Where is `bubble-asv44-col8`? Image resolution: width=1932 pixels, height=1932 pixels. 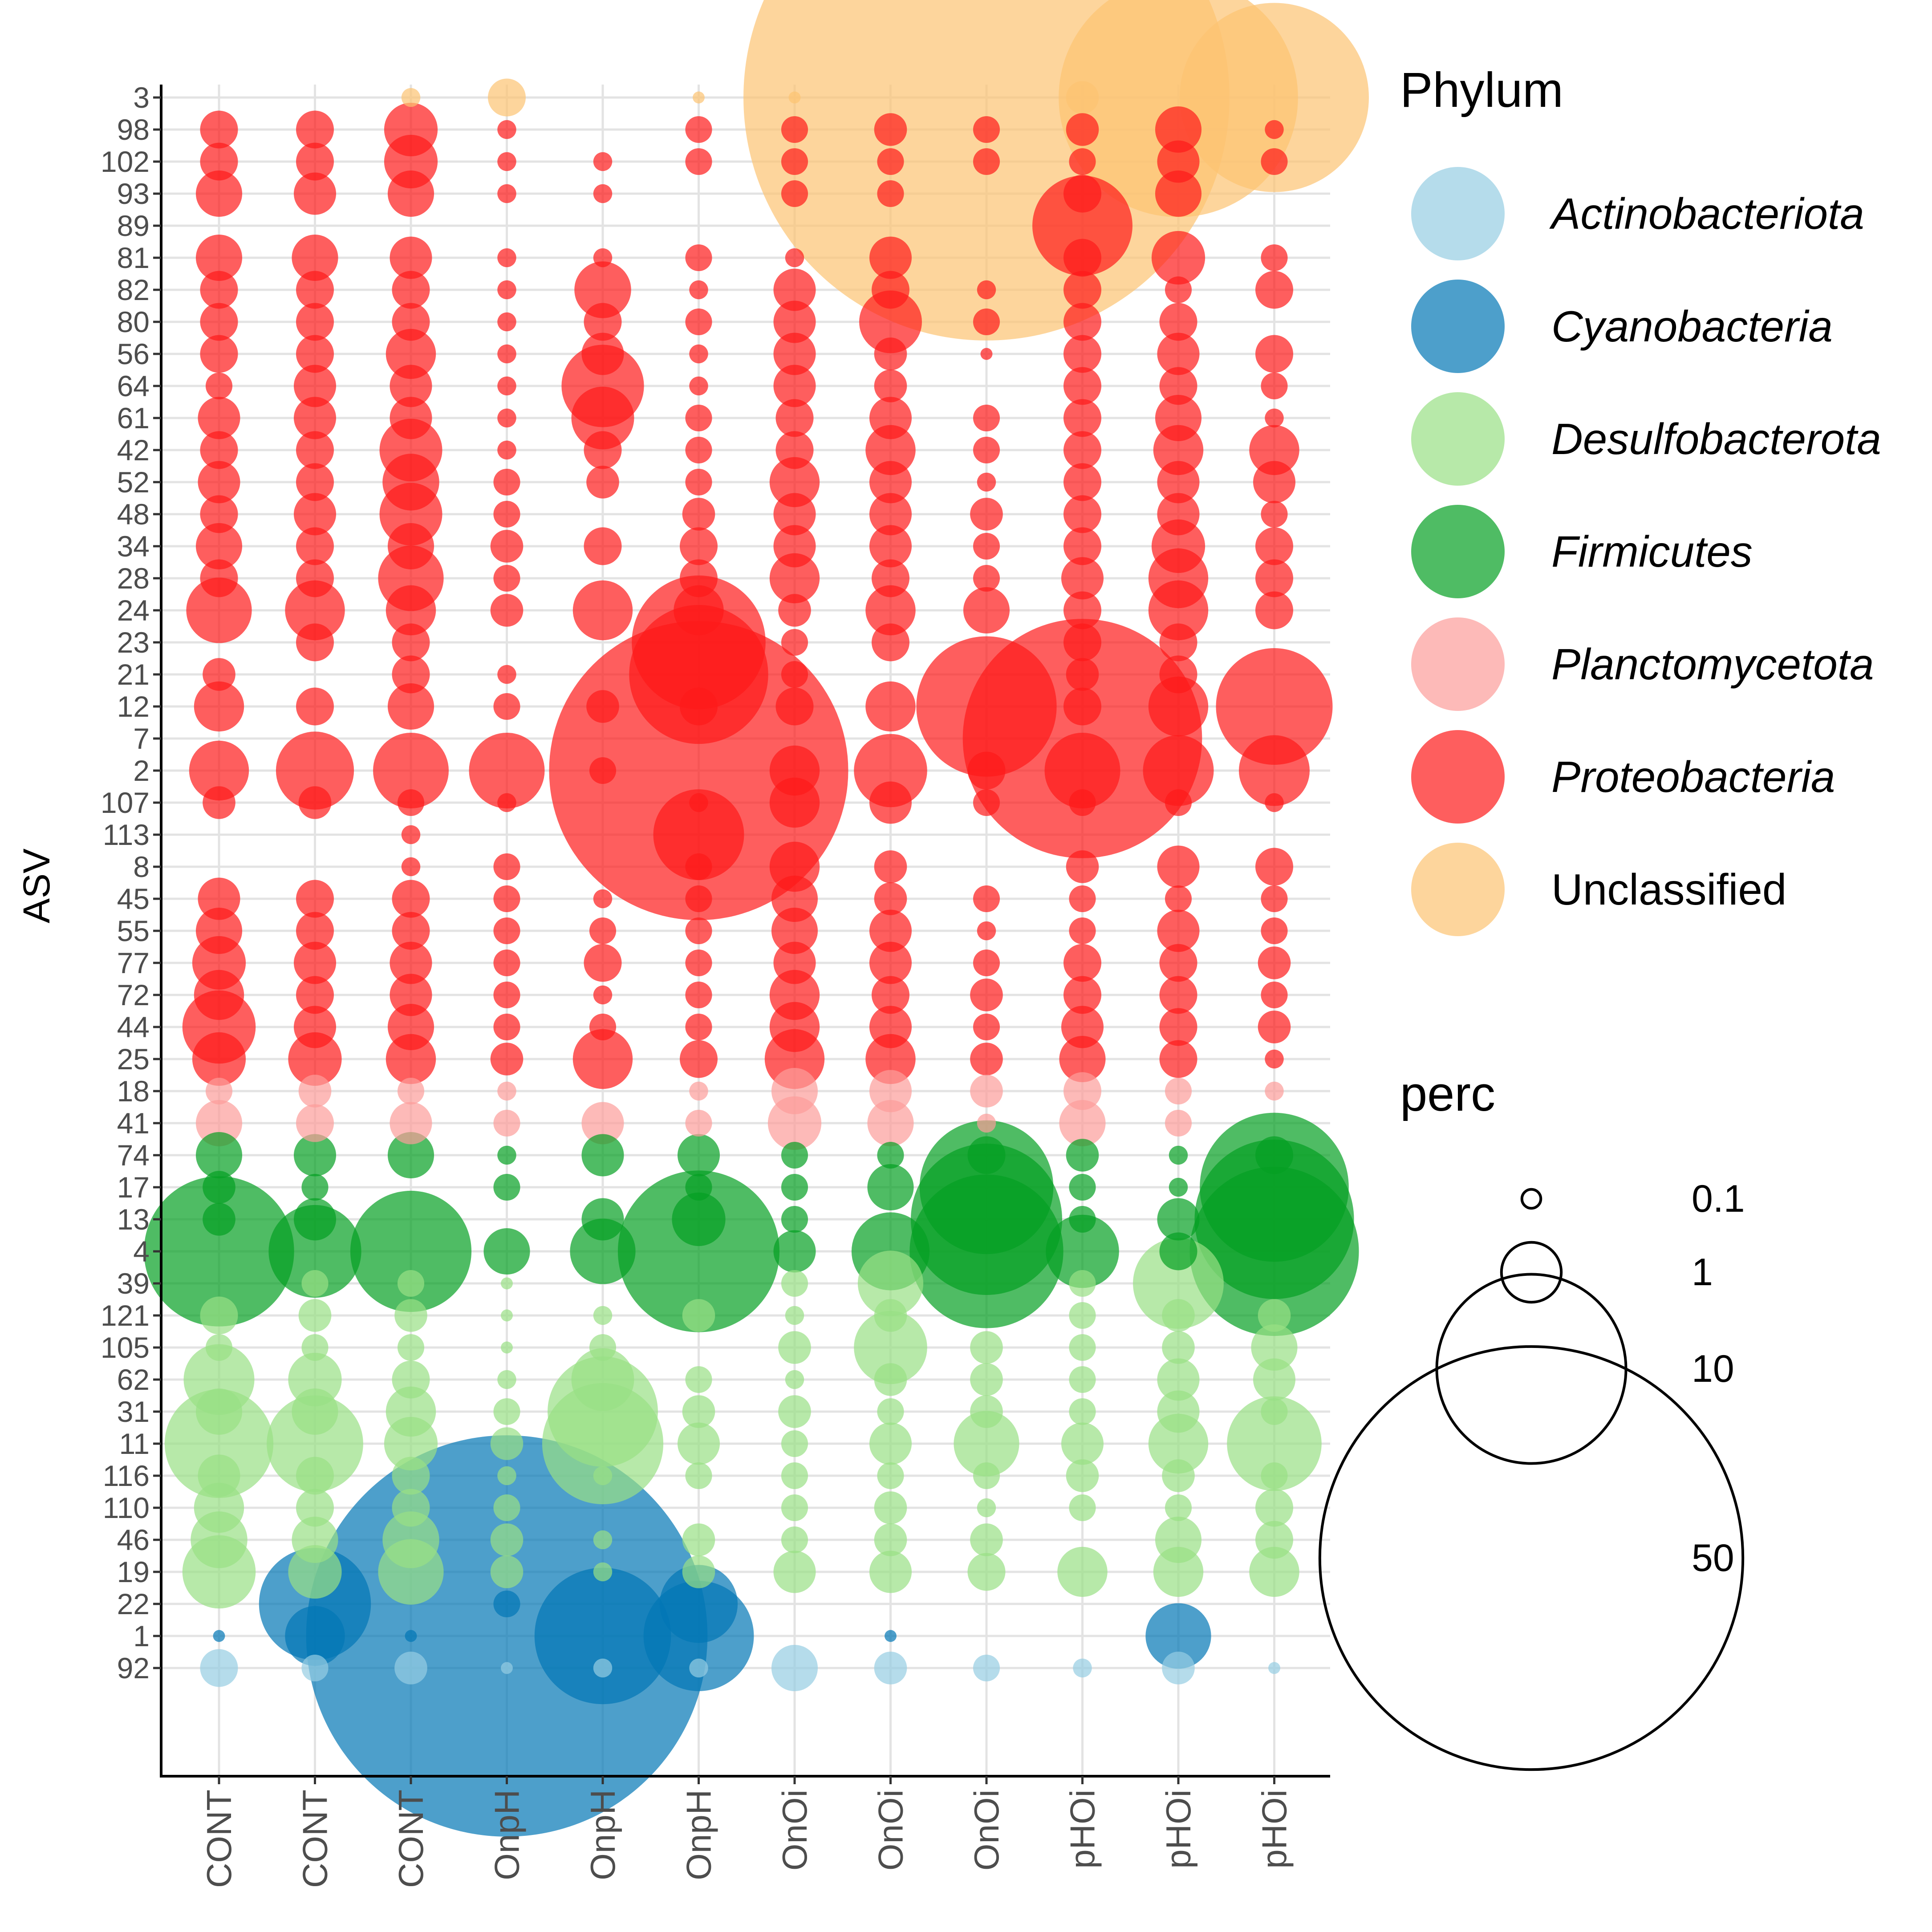 bubble-asv44-col8 is located at coordinates (987, 1027).